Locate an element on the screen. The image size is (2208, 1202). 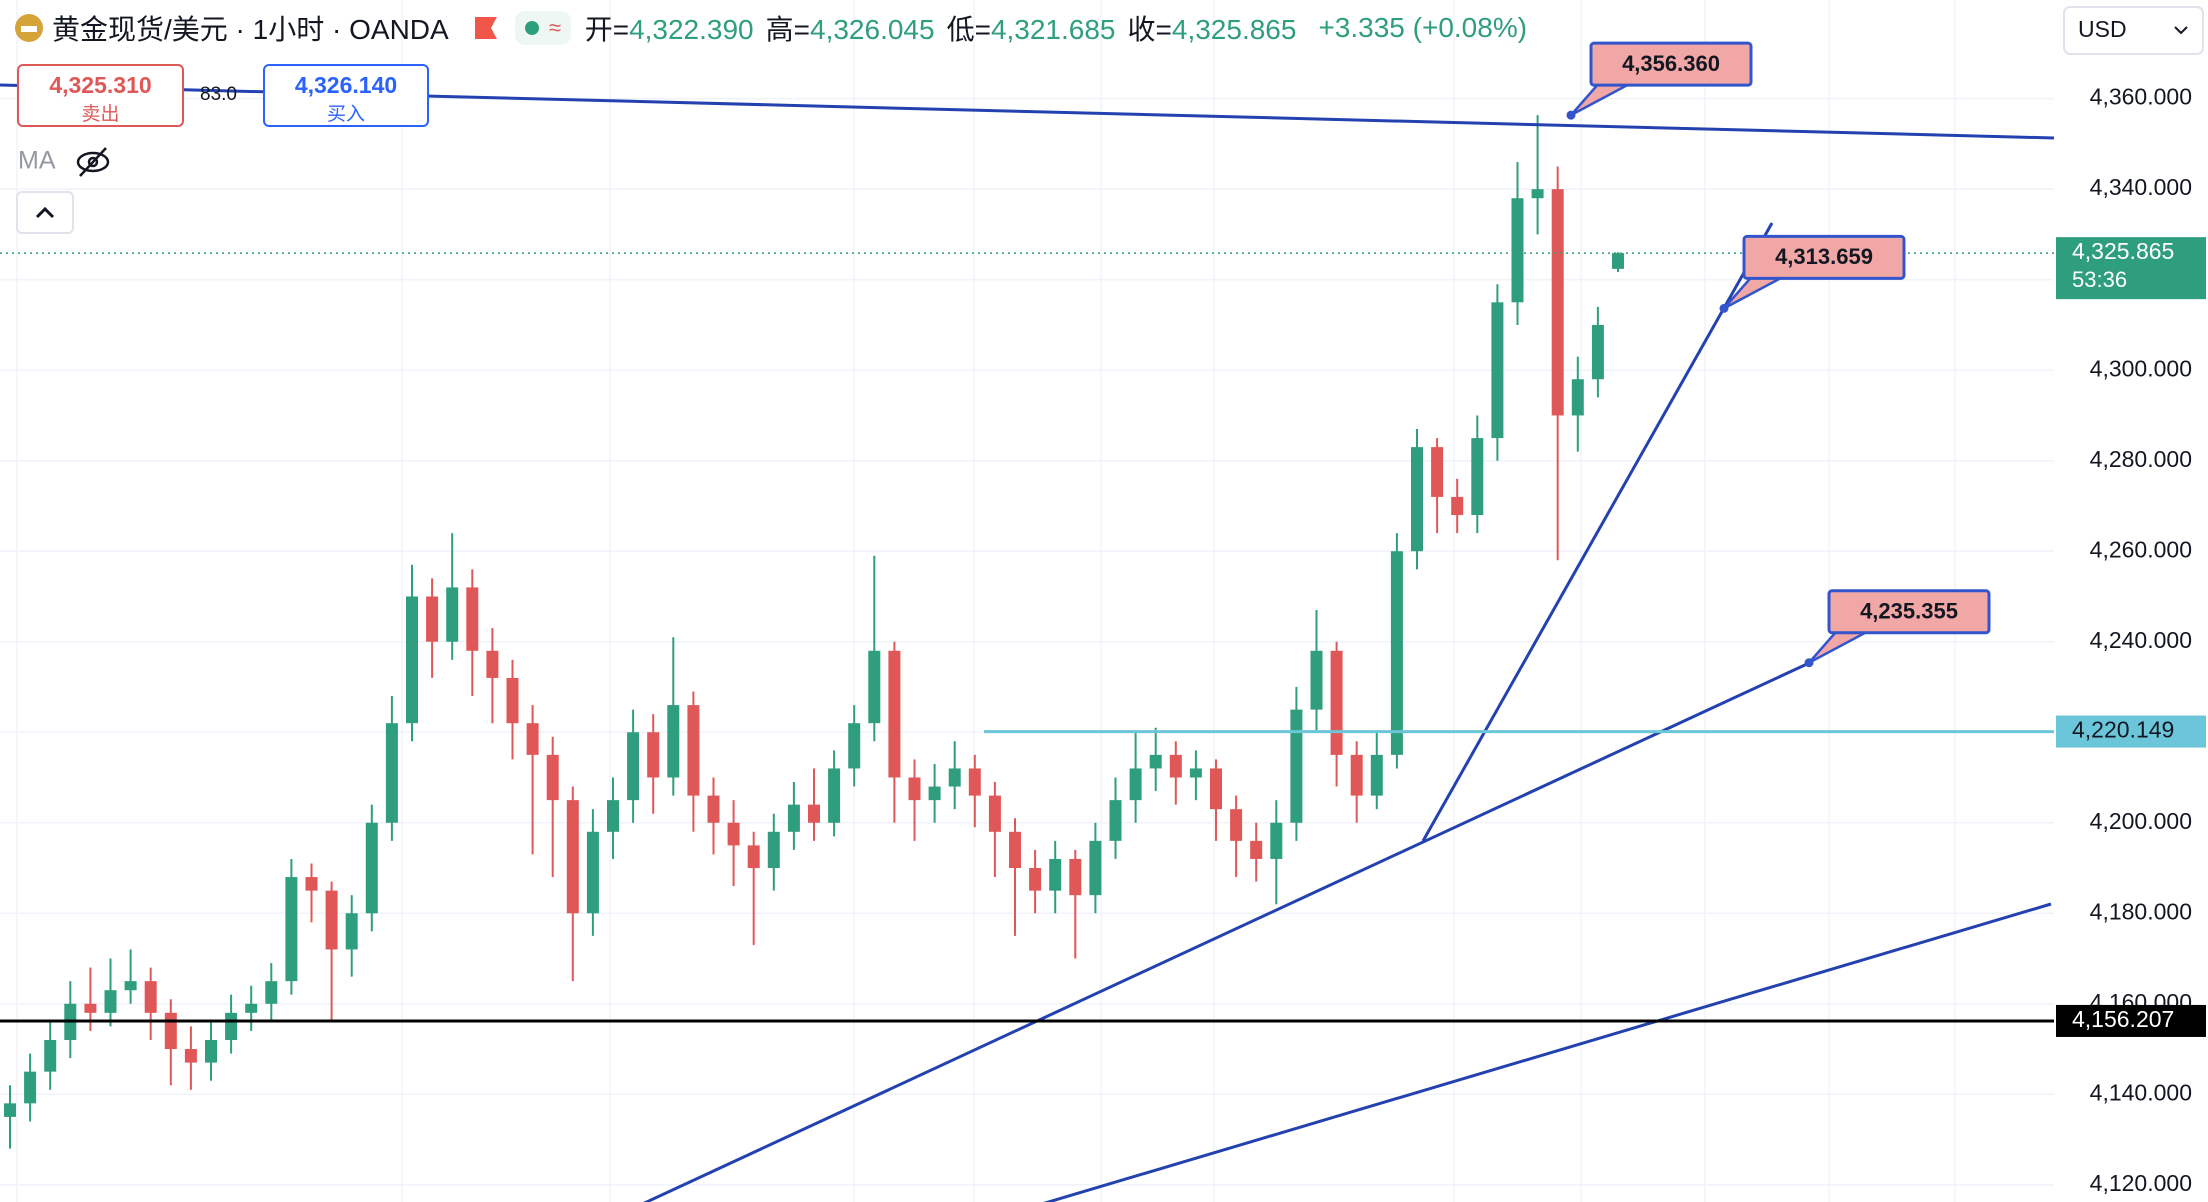
y-tick-label: 4,120.000 is located at coordinates (2141, 1183).